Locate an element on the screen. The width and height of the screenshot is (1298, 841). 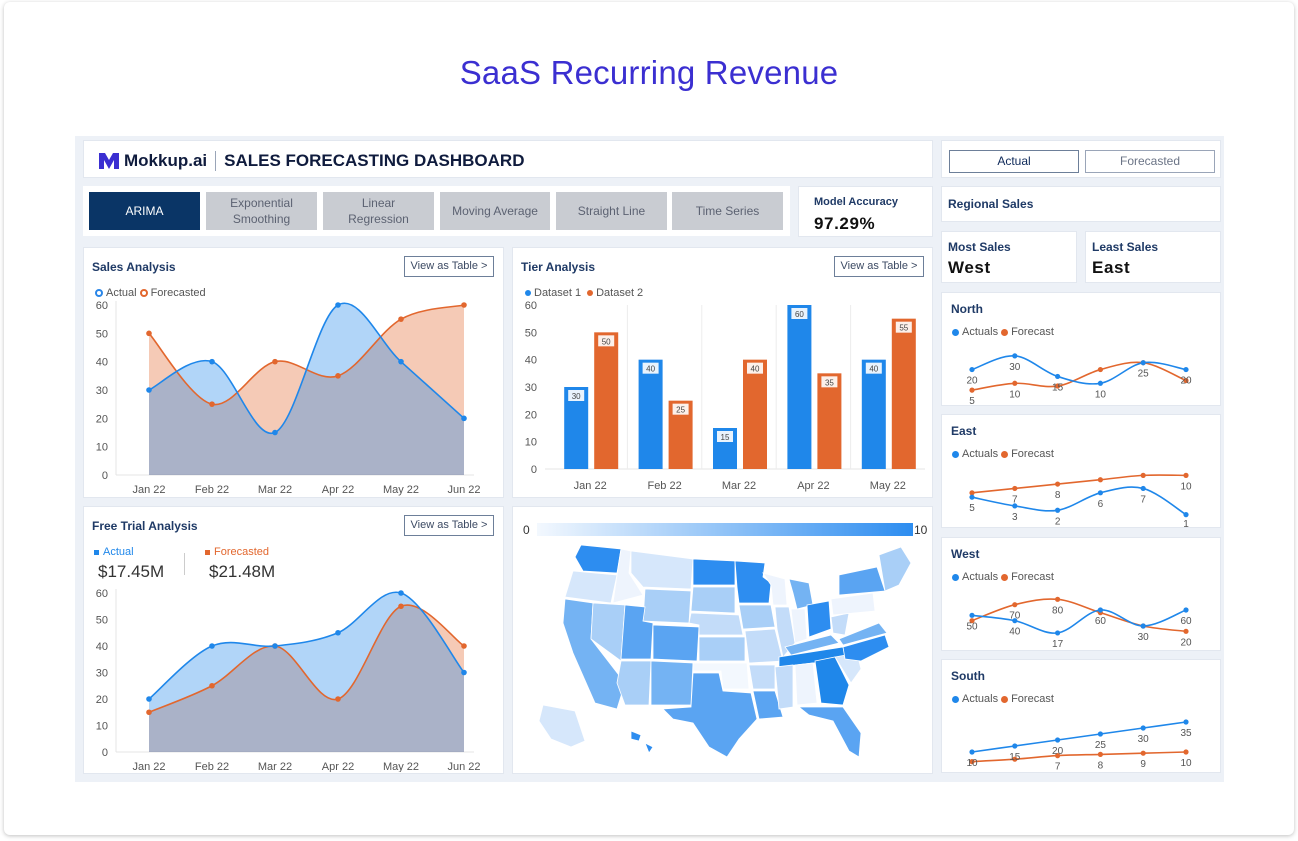
tab-exponential-smoothing: Exponential Smoothing is located at coordinates (261, 211).